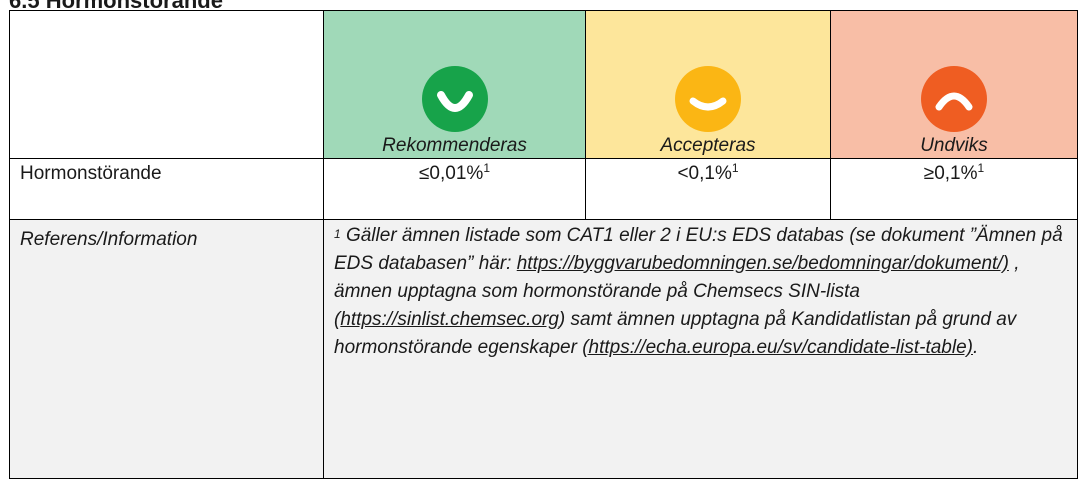  I want to click on value-cell: <0,1%1, so click(708, 189).